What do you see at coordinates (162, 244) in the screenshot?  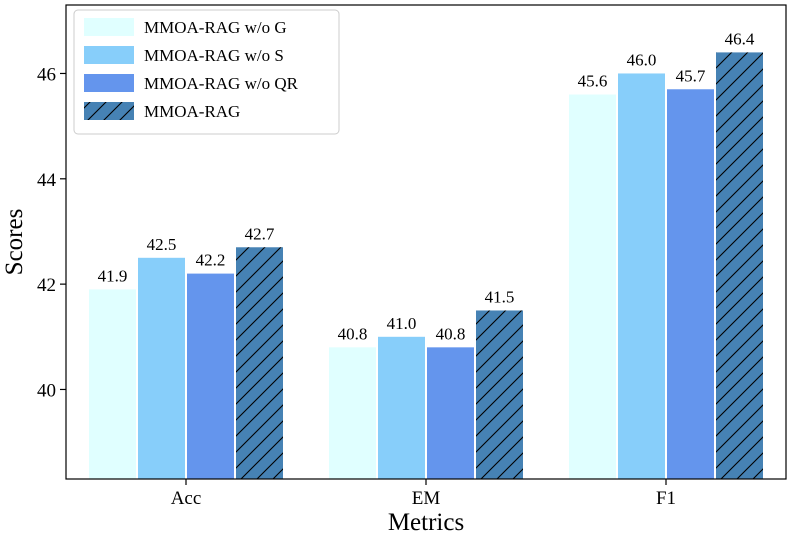 I see `bar-value-label: 42.5` at bounding box center [162, 244].